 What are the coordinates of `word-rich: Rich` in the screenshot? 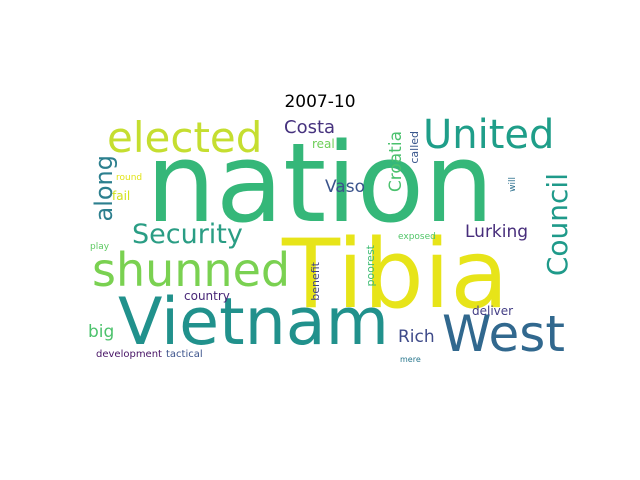 It's located at (416, 337).